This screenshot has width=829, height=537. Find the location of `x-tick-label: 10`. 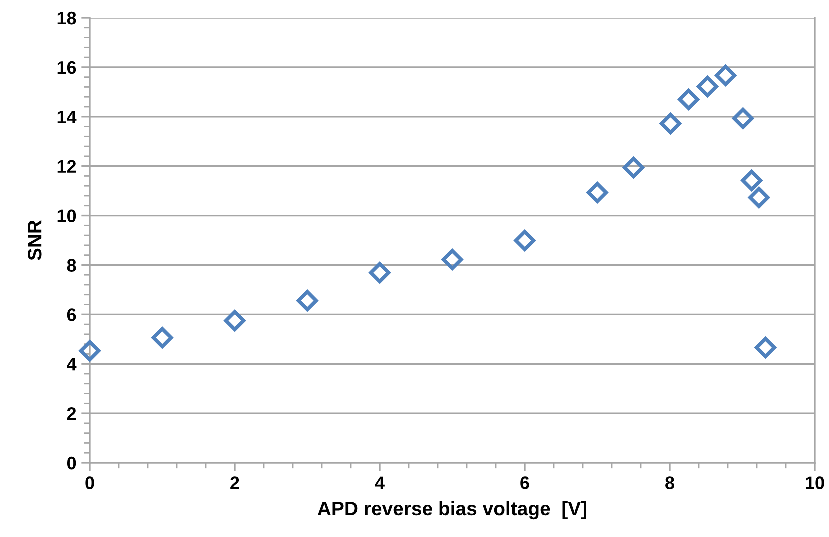

x-tick-label: 10 is located at coordinates (815, 483).